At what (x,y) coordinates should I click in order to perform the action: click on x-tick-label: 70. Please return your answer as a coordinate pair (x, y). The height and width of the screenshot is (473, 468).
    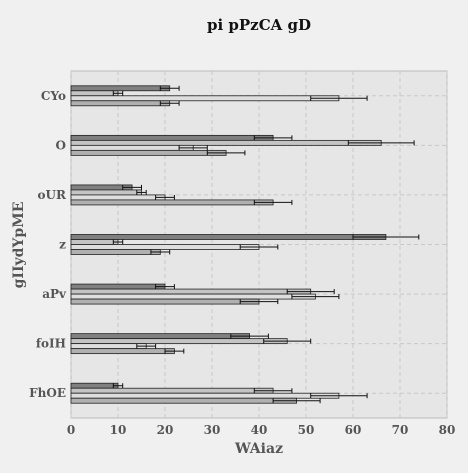
    Looking at the image, I should click on (400, 430).